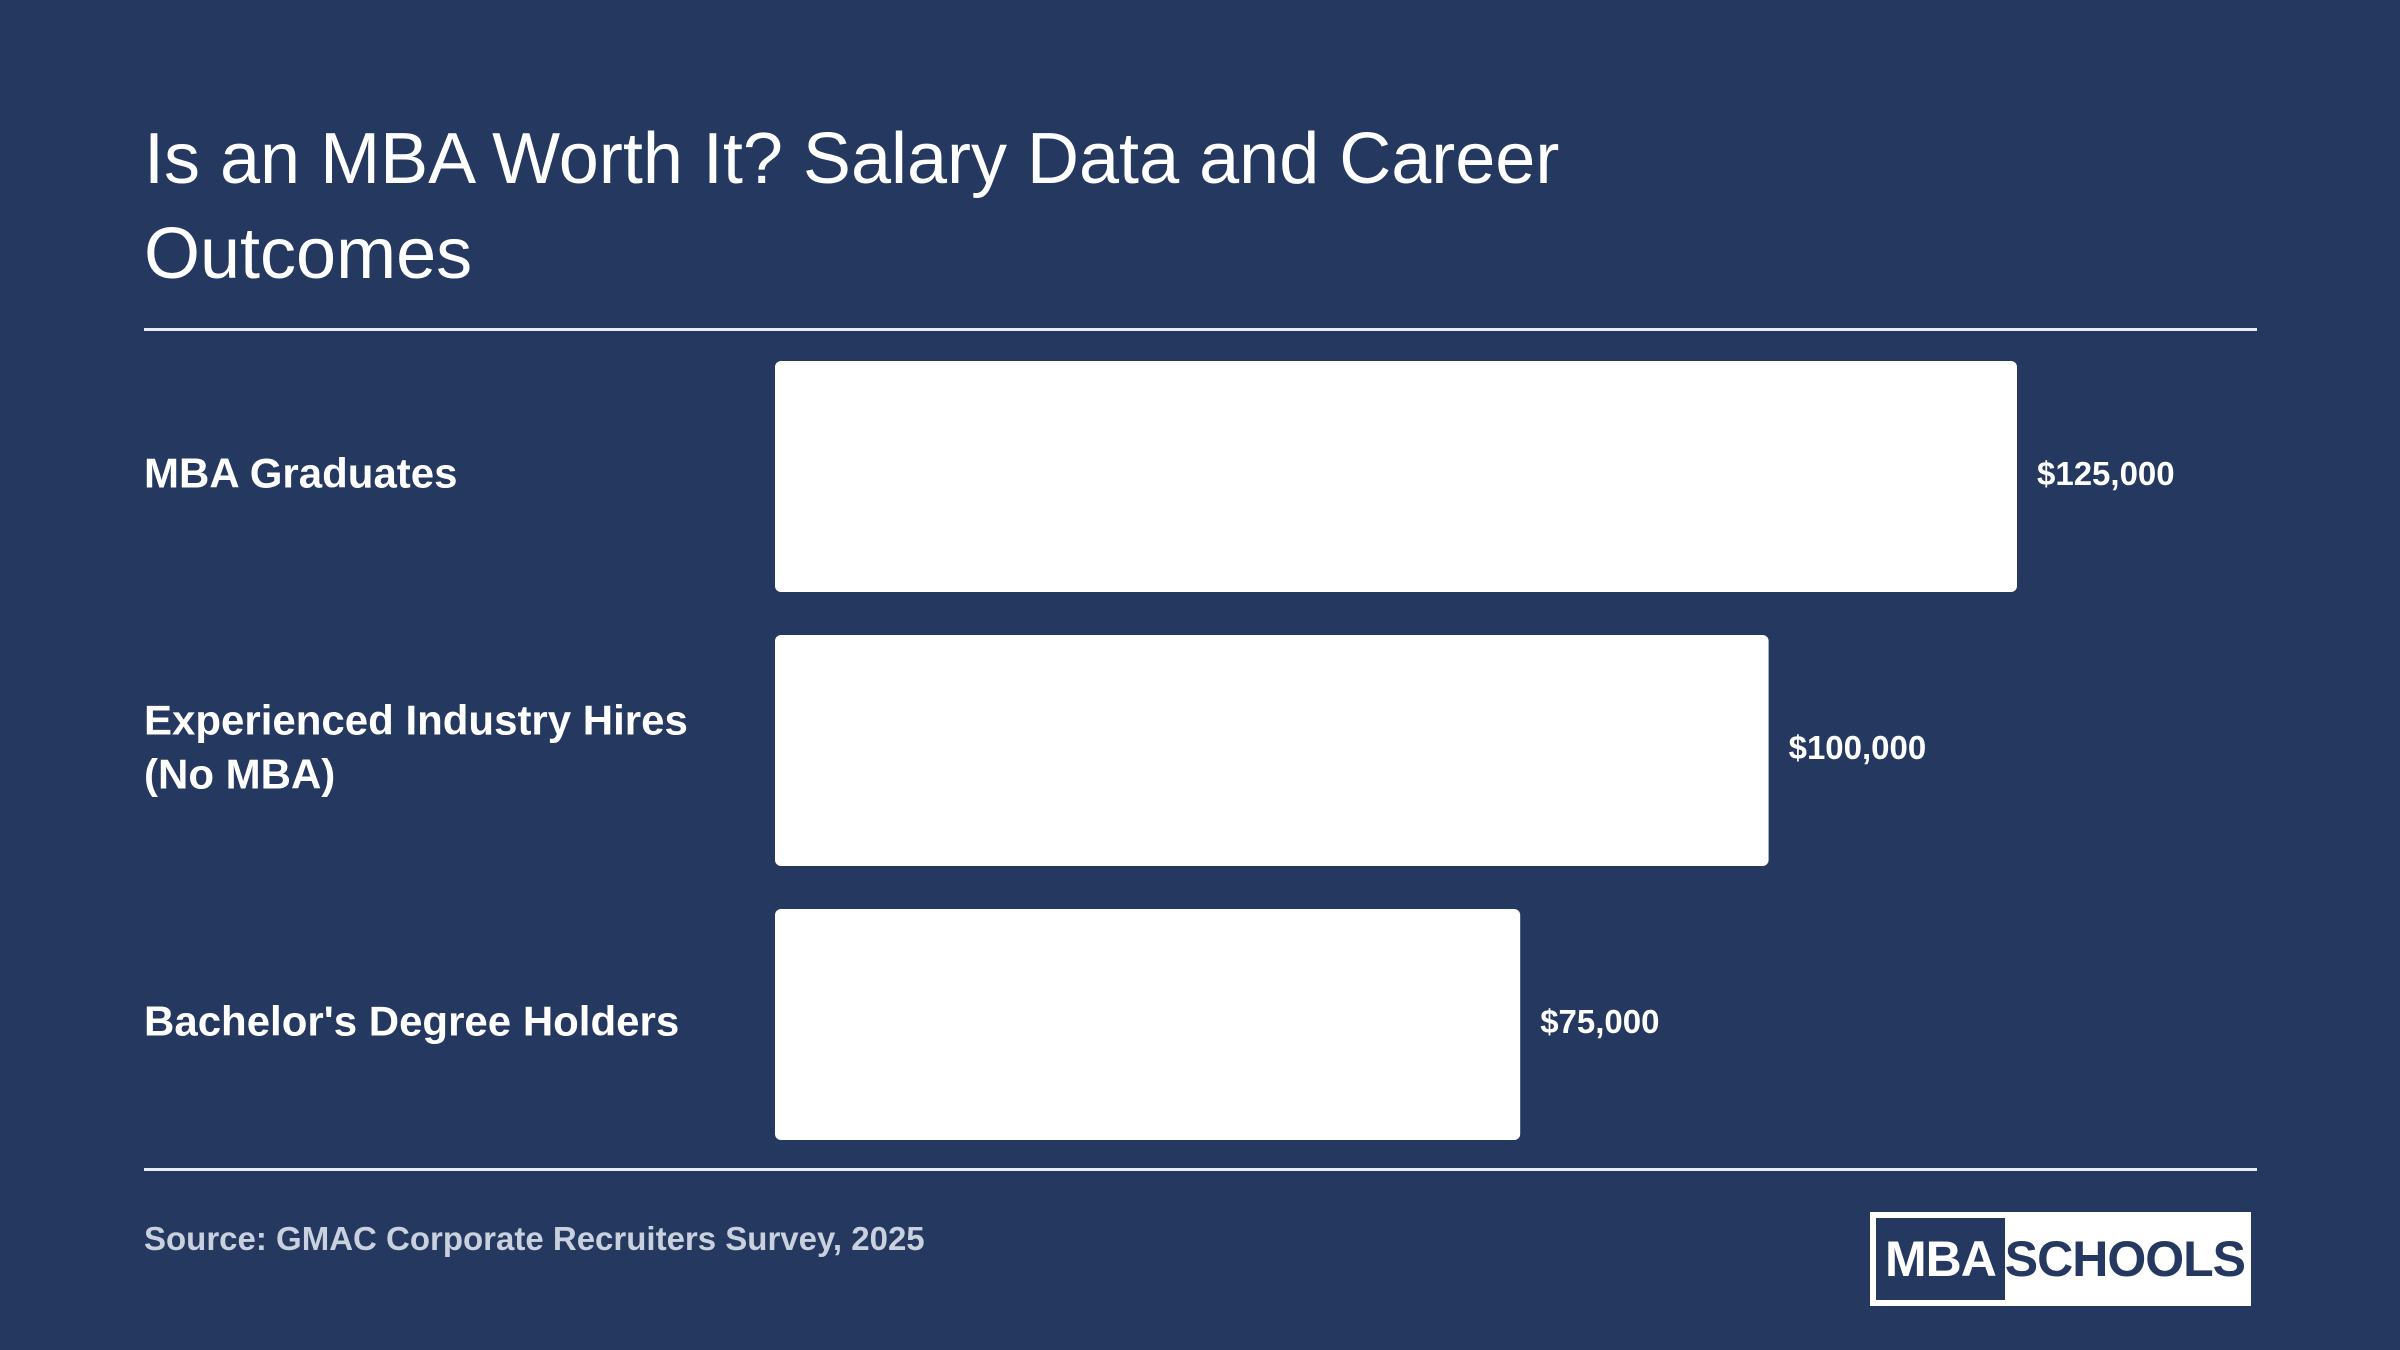 This screenshot has height=1350, width=2400. What do you see at coordinates (1272, 750) in the screenshot?
I see `bar-experienced-industry-hires` at bounding box center [1272, 750].